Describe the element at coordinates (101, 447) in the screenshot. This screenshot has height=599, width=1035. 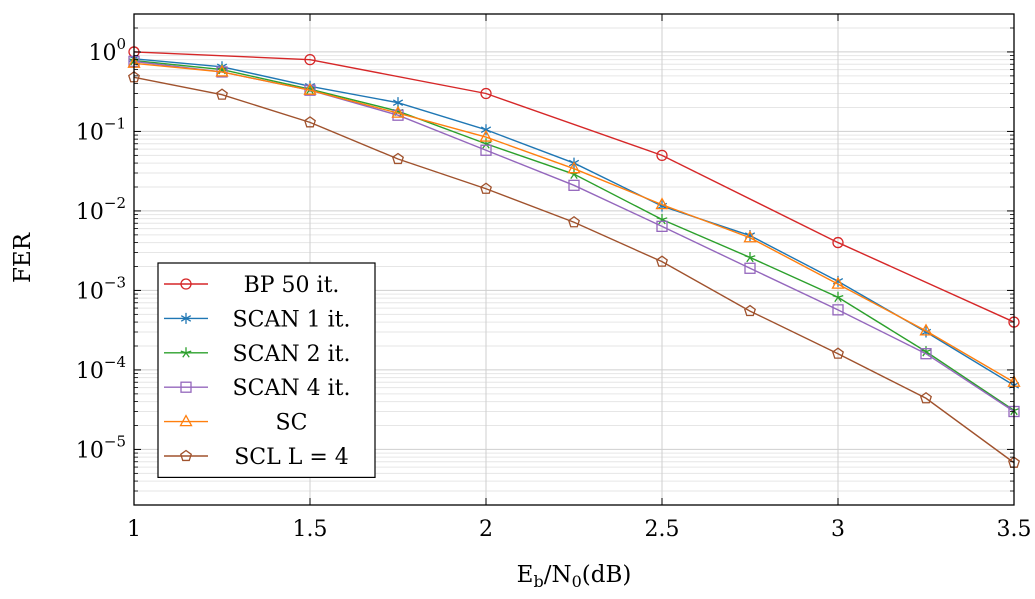
I see `y-tick-label: 10⁻⁵` at that location.